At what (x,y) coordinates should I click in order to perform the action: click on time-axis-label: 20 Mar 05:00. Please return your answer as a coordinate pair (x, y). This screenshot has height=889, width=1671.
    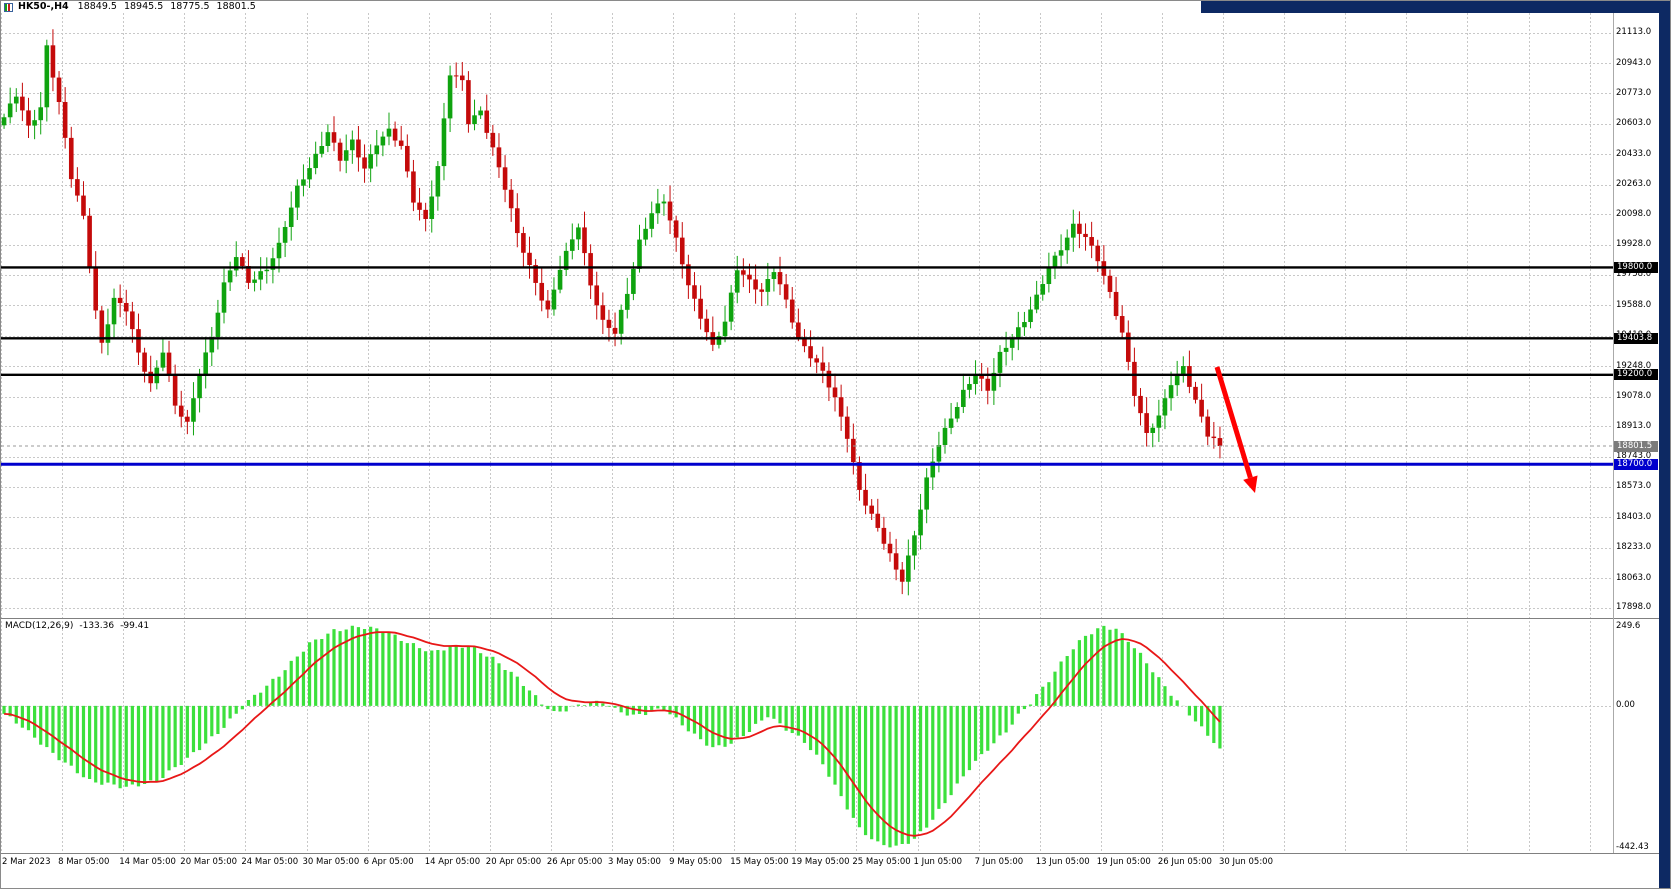
    Looking at the image, I should click on (209, 862).